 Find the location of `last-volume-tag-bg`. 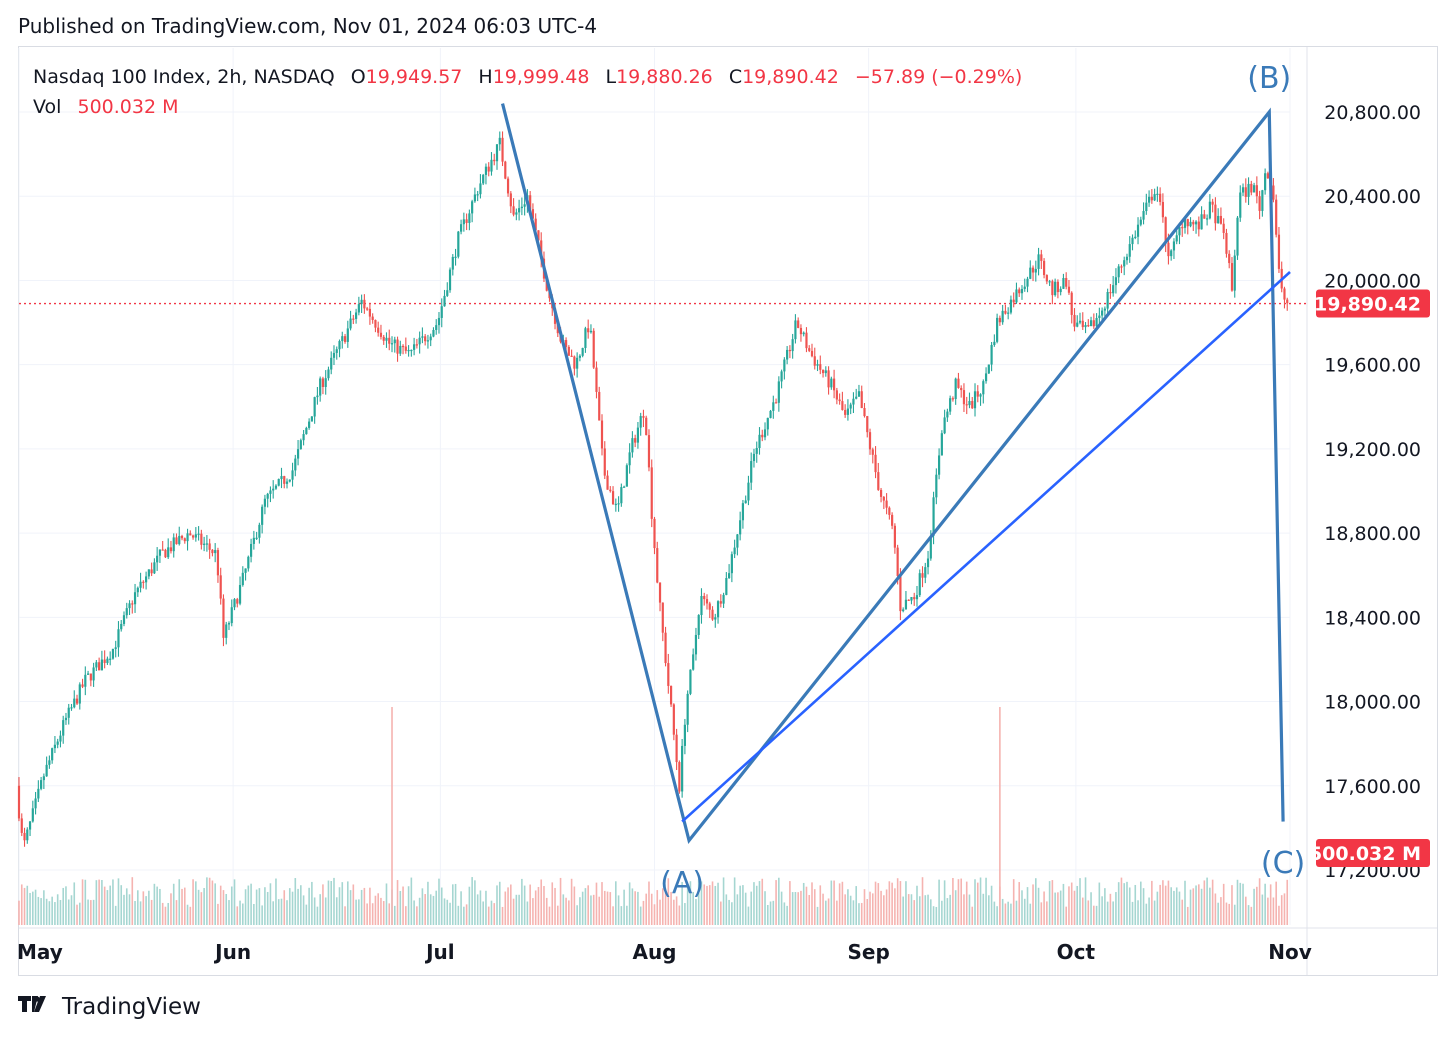

last-volume-tag-bg is located at coordinates (1373, 853).